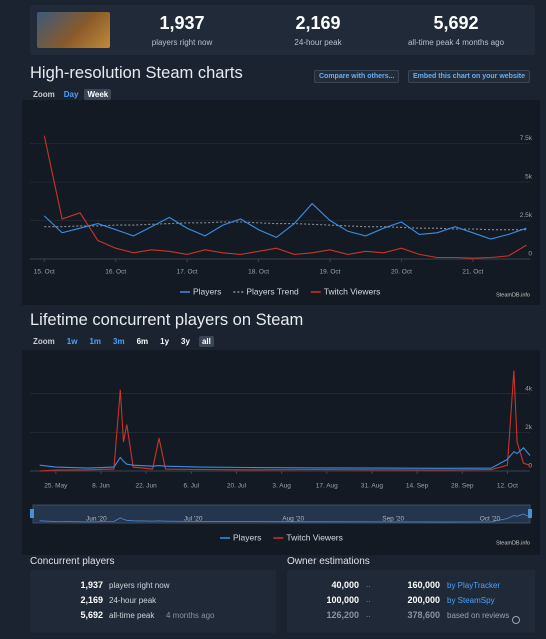 The height and width of the screenshot is (639, 546). I want to click on owner-source: based on reviews, so click(478, 615).